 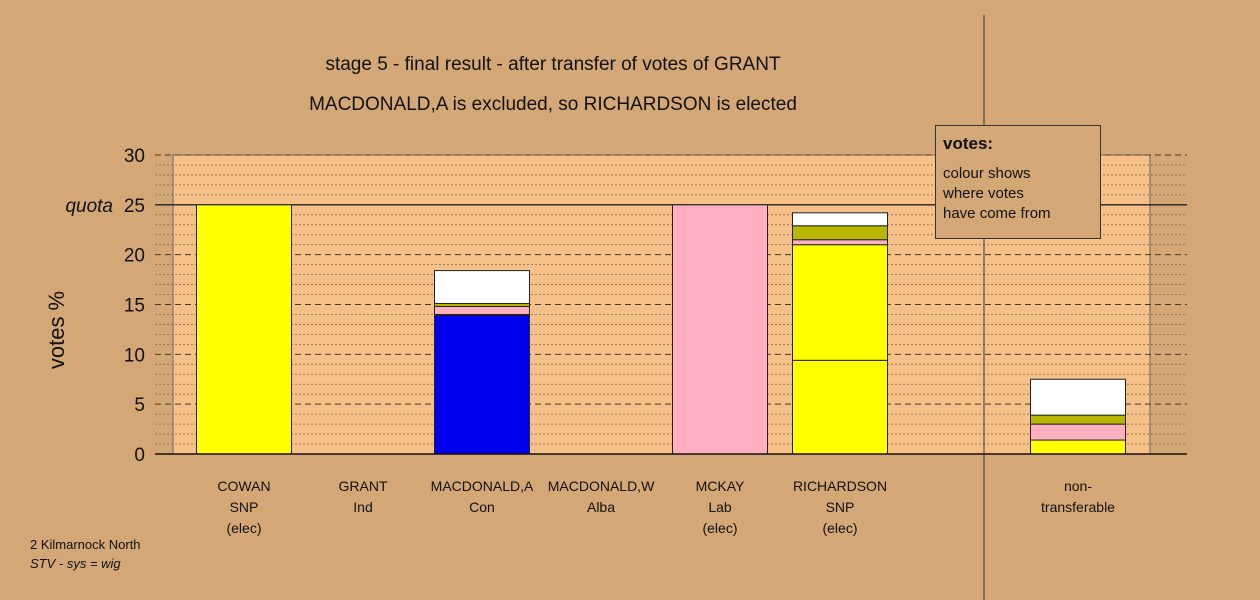 I want to click on legend-line: have come from, so click(x=997, y=213).